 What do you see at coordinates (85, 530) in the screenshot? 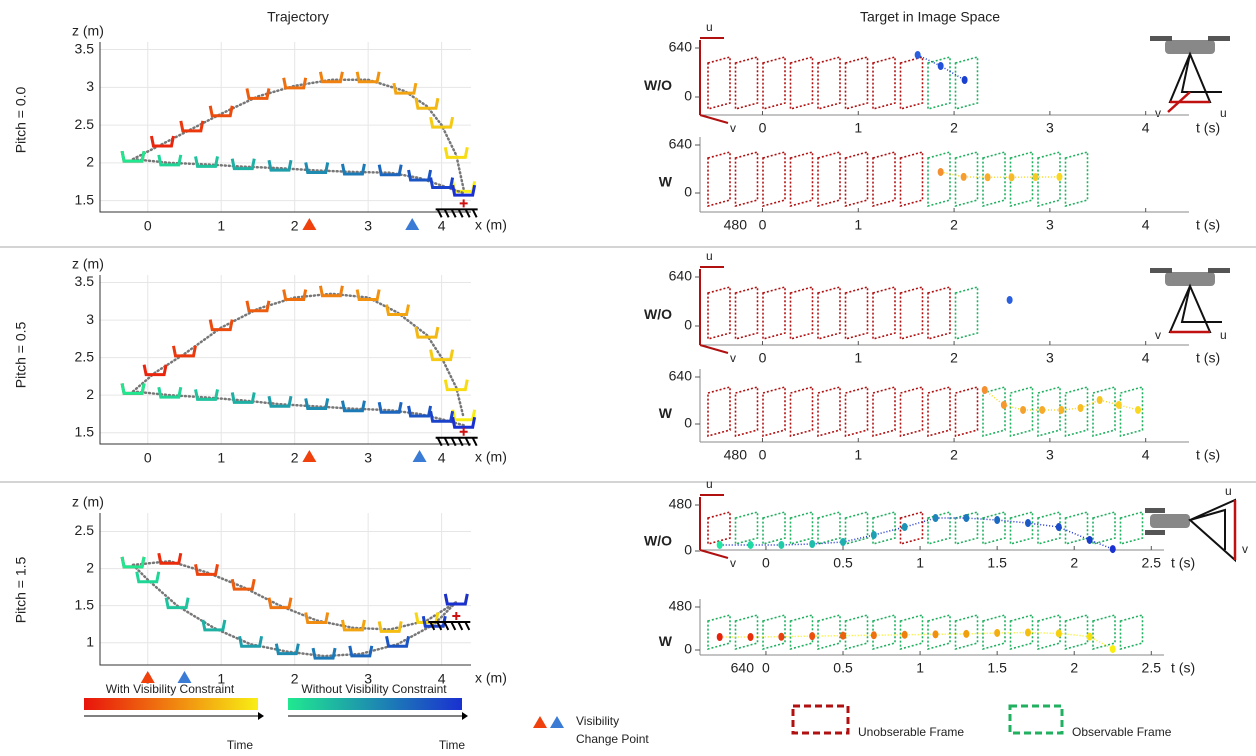
I see `y-tick-label: 2.5` at bounding box center [85, 530].